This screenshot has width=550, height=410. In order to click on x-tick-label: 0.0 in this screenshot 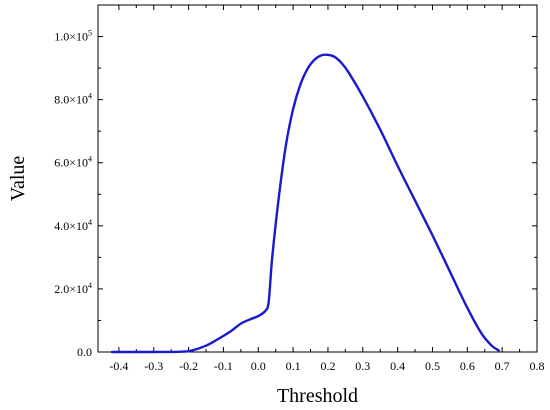, I will do `click(258, 366)`.